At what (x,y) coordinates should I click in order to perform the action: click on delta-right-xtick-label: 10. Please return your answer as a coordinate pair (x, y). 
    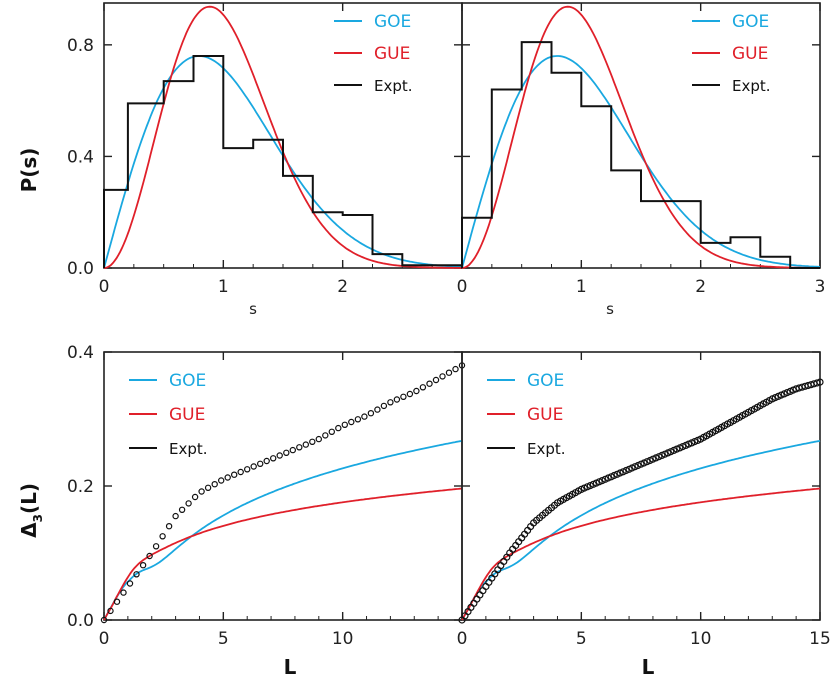
    Looking at the image, I should click on (701, 639).